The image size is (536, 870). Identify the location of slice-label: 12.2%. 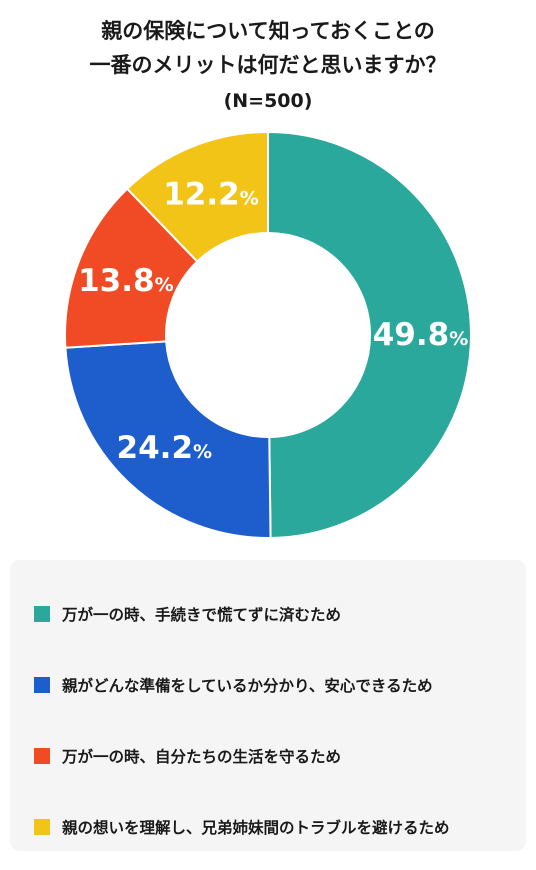
(211, 195).